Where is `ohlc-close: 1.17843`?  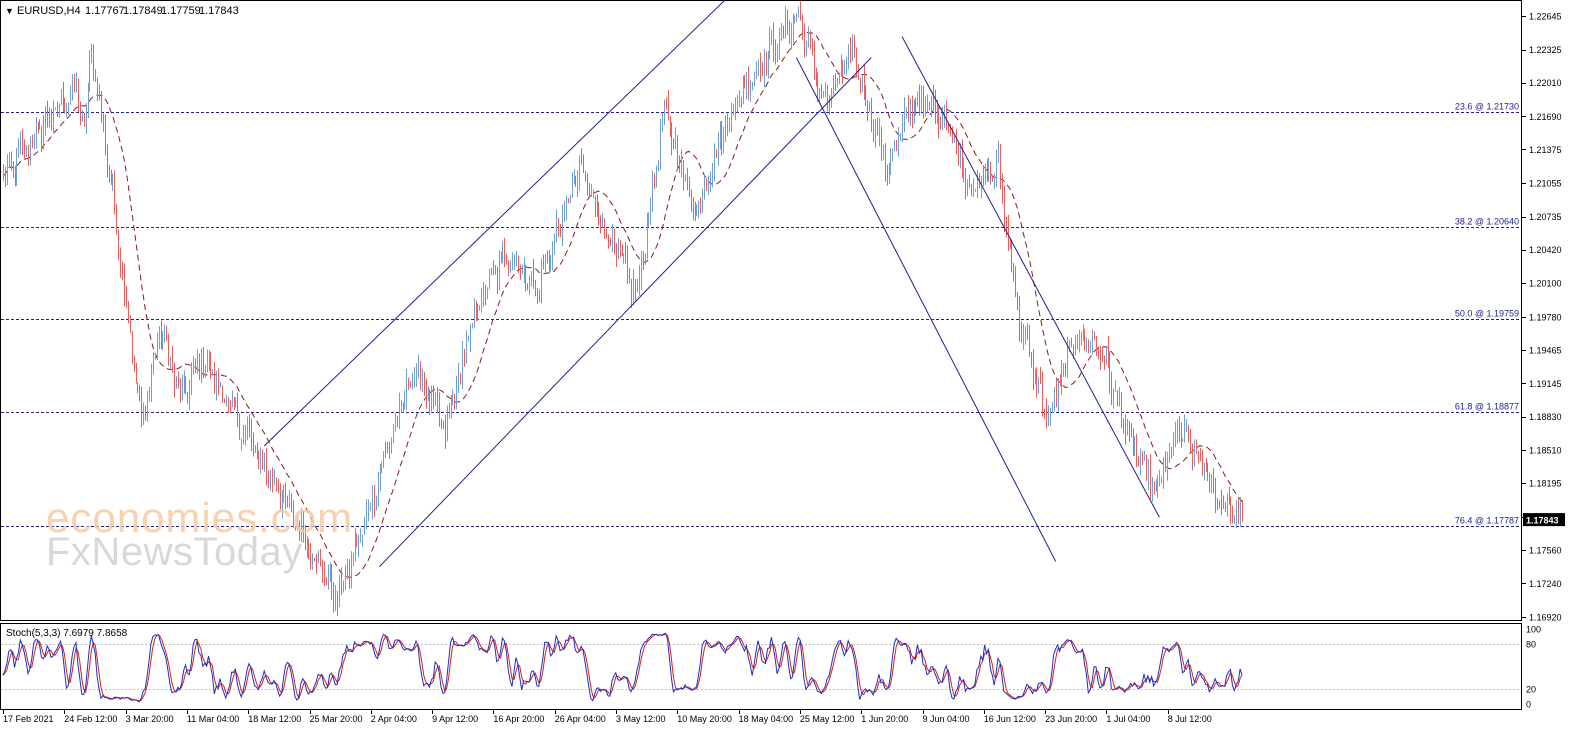 ohlc-close: 1.17843 is located at coordinates (219, 11).